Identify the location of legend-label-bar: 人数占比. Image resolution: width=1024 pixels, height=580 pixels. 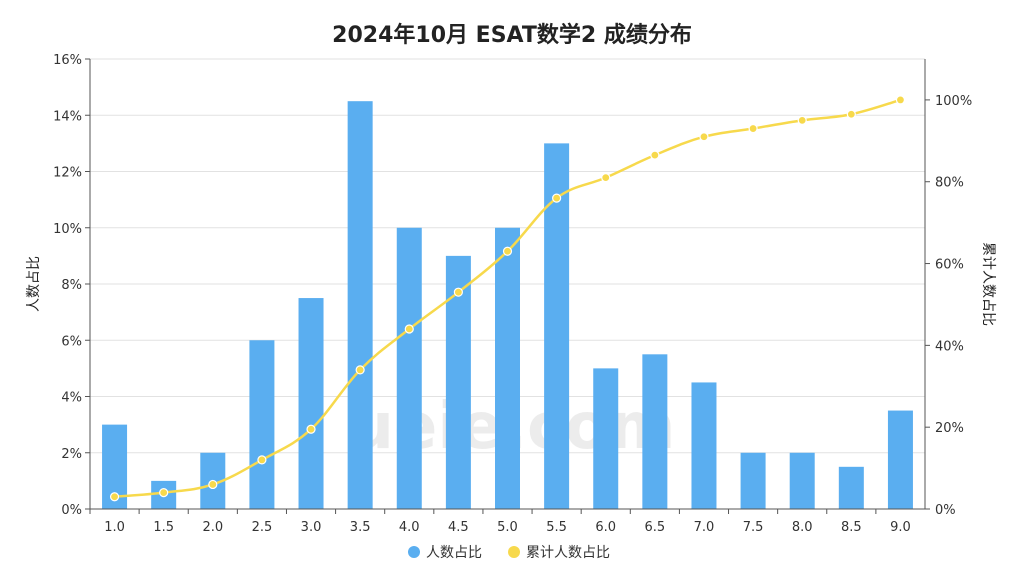
(454, 553).